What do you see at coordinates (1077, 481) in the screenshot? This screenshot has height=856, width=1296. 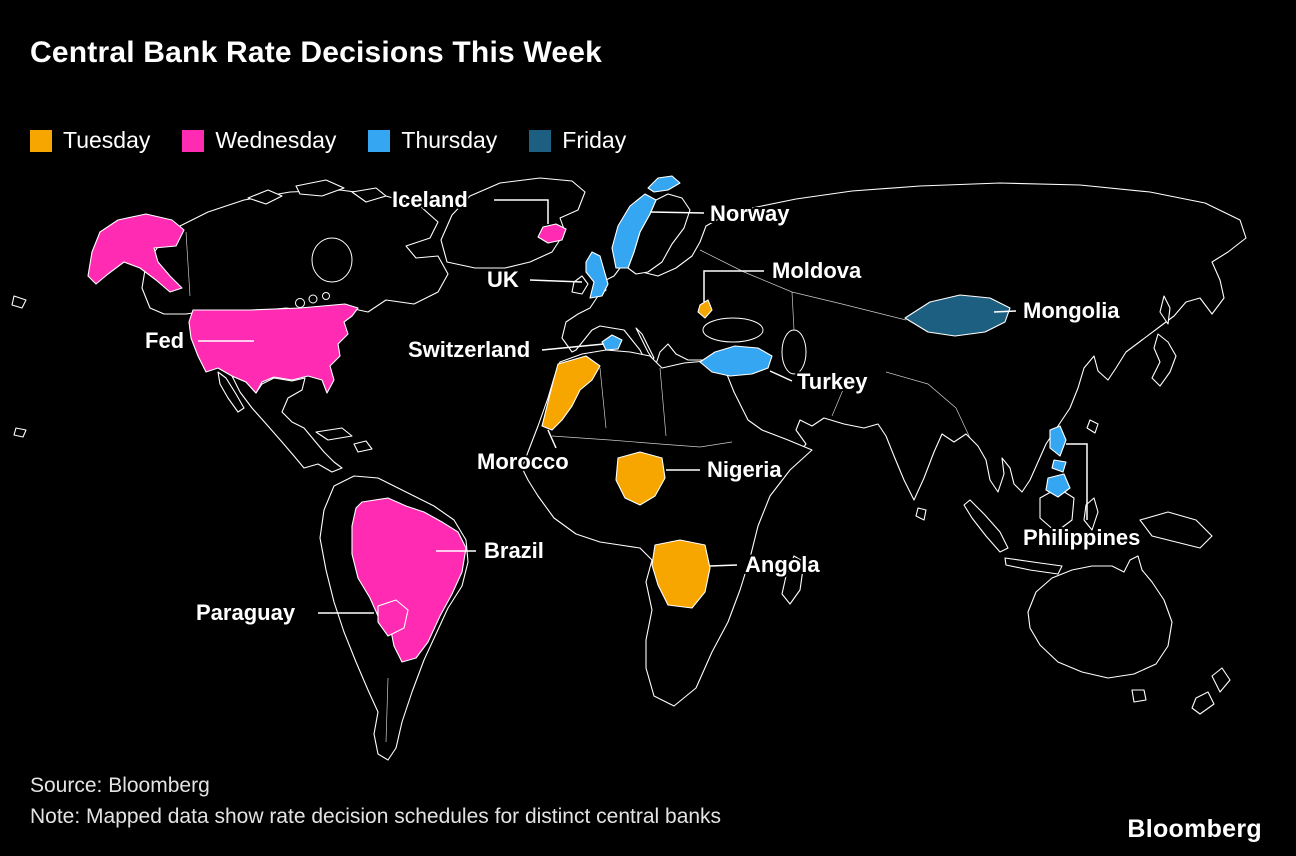 I see `philippines-leader-line` at bounding box center [1077, 481].